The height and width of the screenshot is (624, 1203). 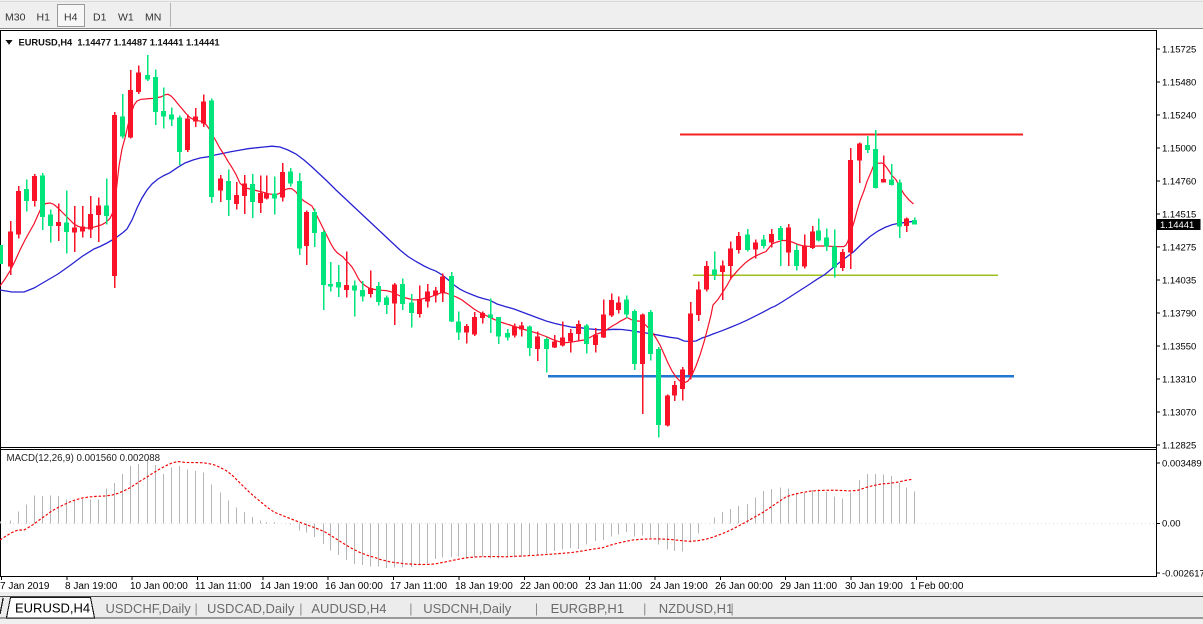 I want to click on svg-text: 1.13070, so click(x=1179, y=413).